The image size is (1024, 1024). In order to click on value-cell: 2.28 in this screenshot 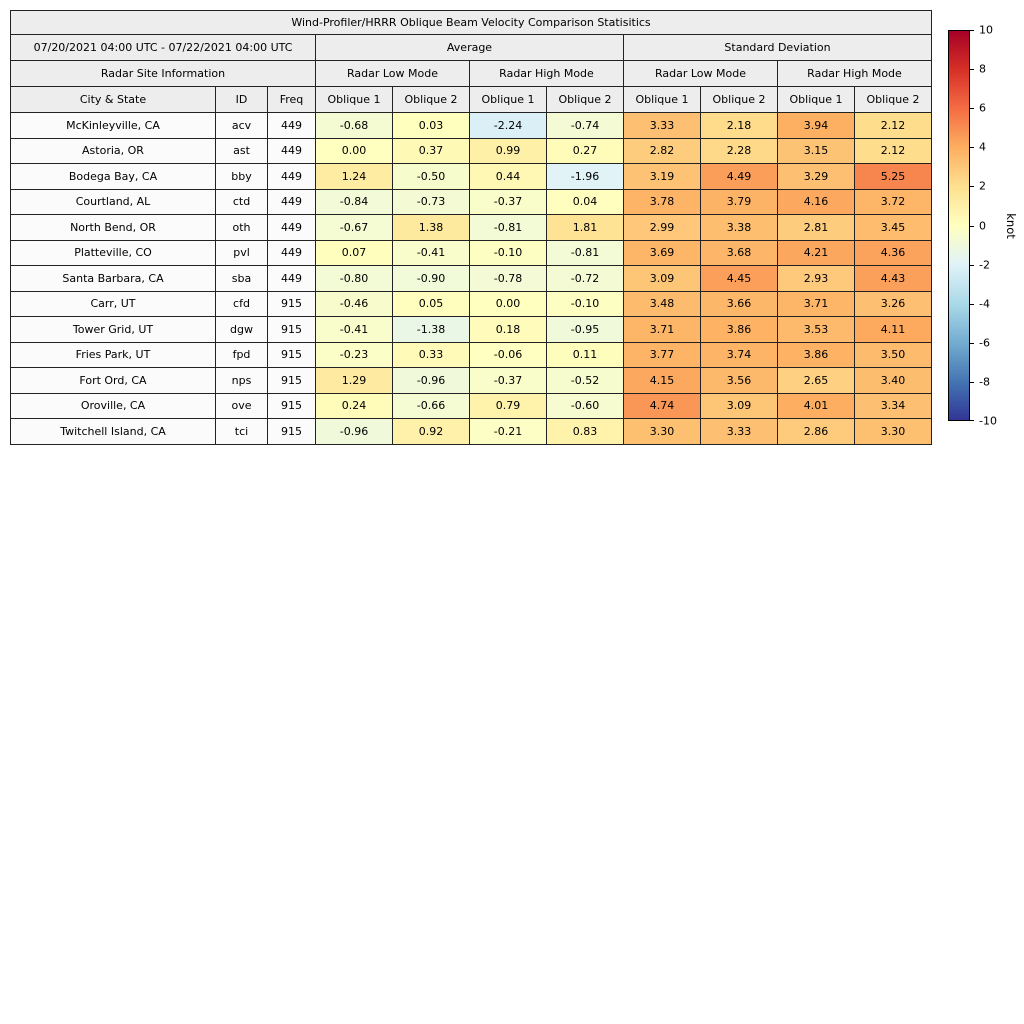, I will do `click(739, 150)`.